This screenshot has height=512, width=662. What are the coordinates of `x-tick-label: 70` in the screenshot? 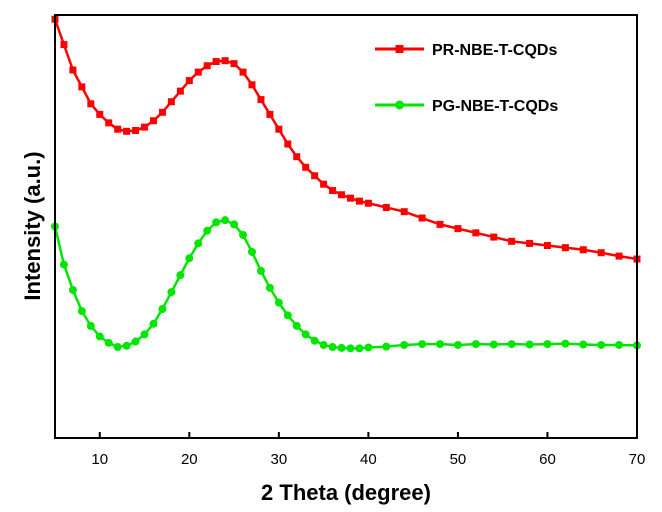 It's located at (637, 459).